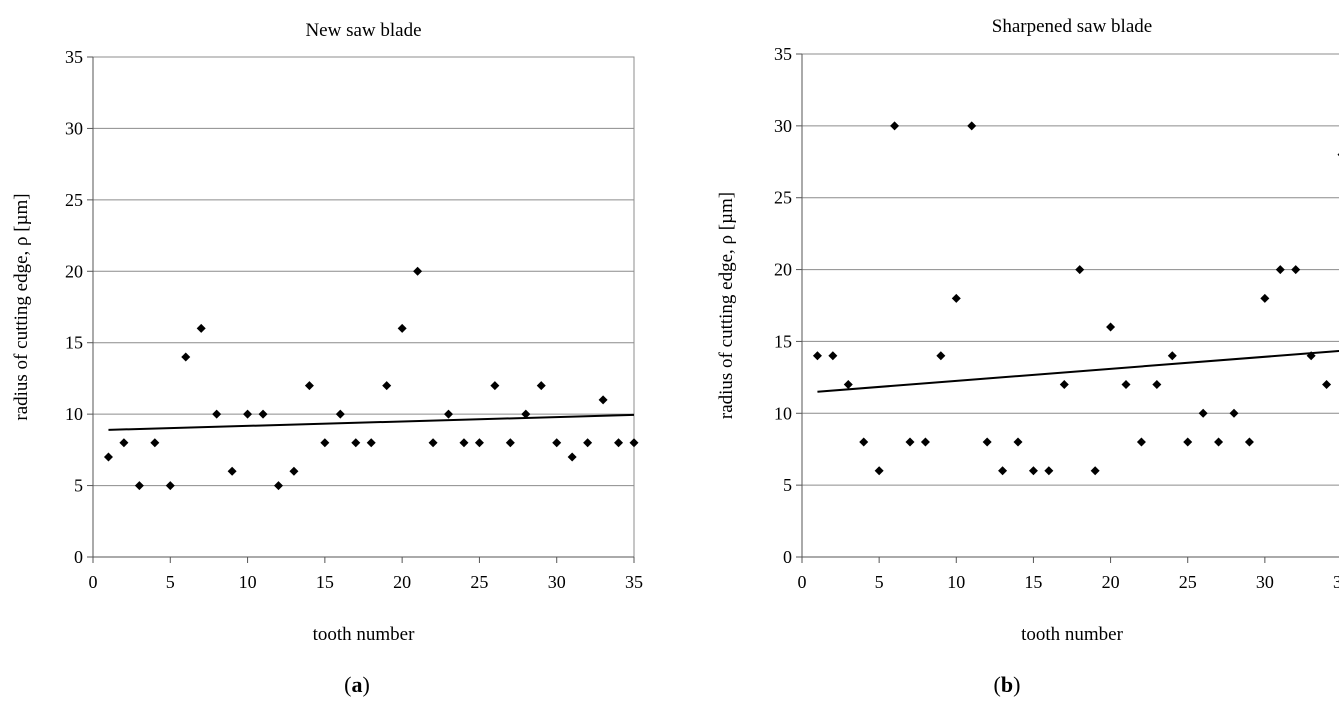 This screenshot has width=1339, height=716. I want to click on chart-b-y-tick-label: 20, so click(783, 270).